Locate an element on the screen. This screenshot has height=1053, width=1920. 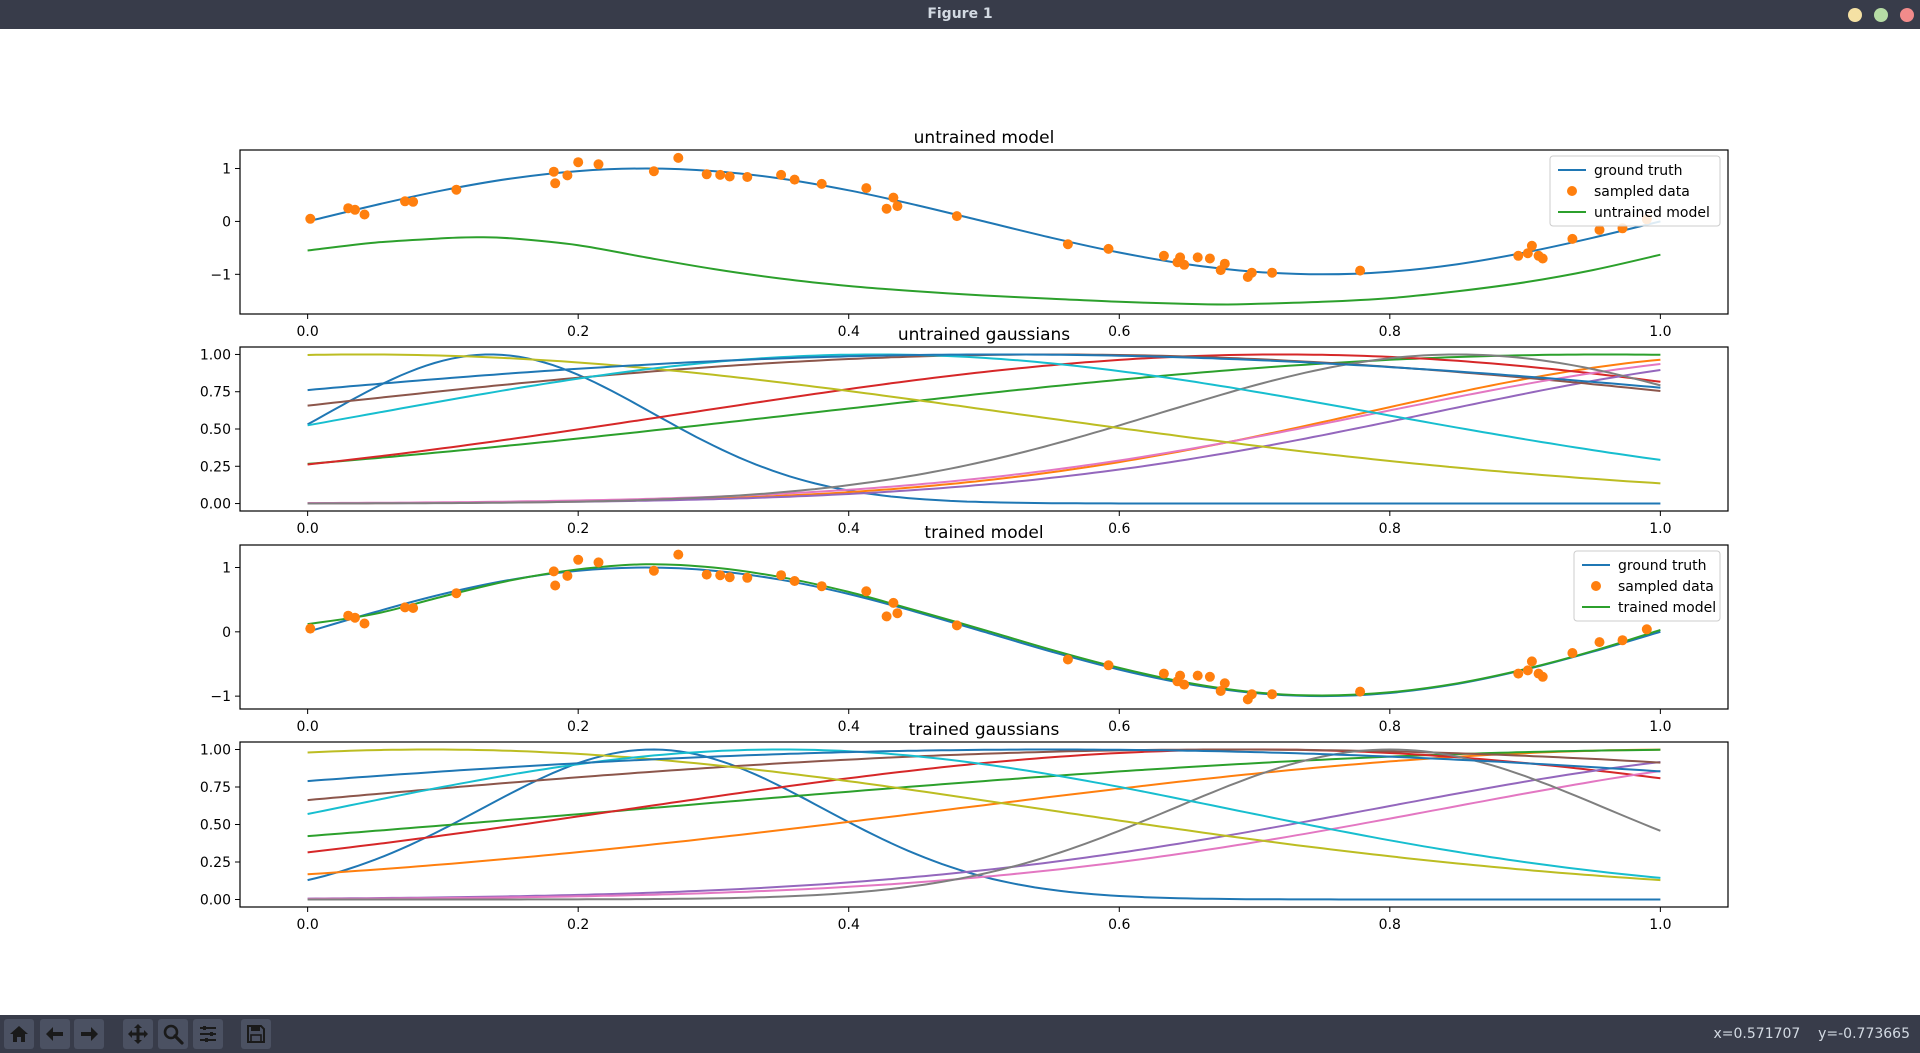
close-button is located at coordinates (1907, 15).